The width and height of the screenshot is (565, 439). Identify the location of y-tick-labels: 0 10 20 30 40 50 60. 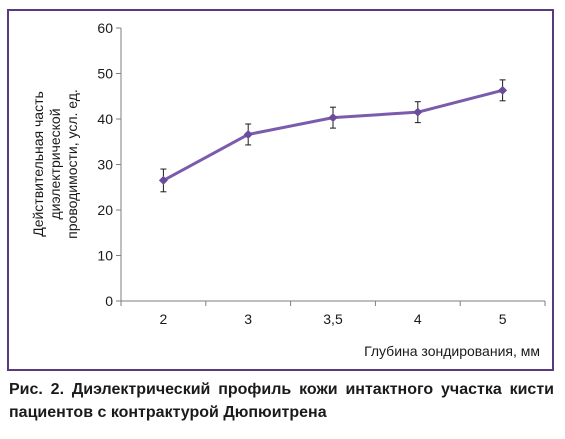
(105, 164).